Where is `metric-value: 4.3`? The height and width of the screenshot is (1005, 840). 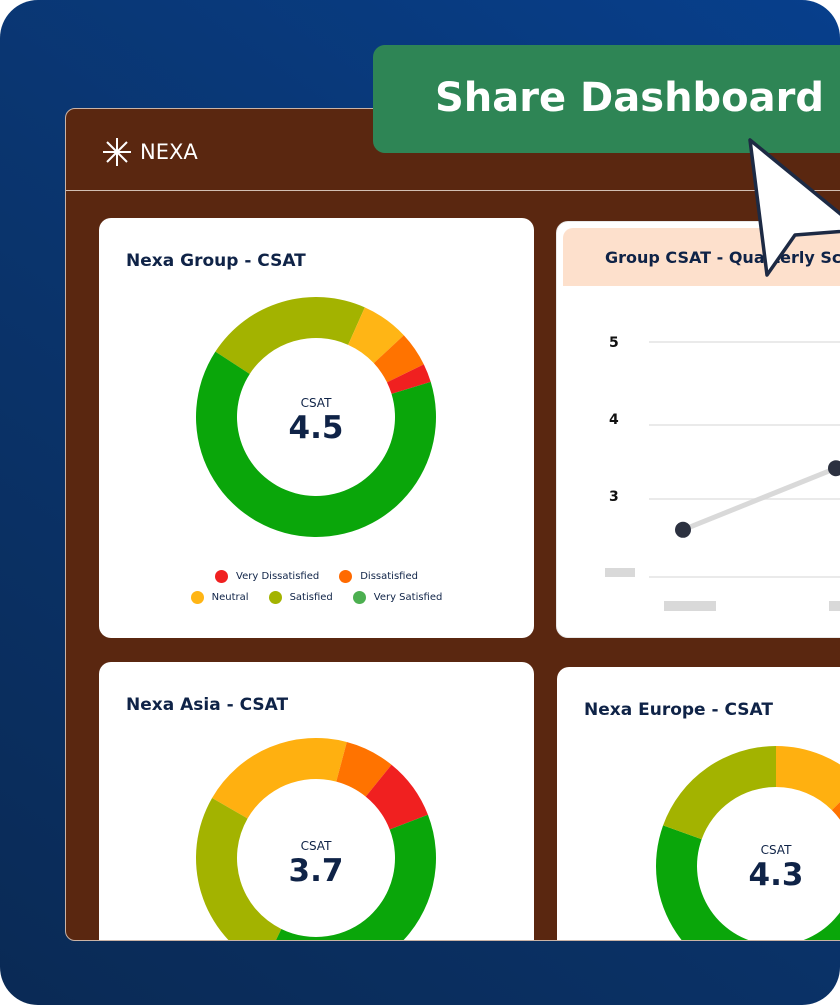 metric-value: 4.3 is located at coordinates (776, 875).